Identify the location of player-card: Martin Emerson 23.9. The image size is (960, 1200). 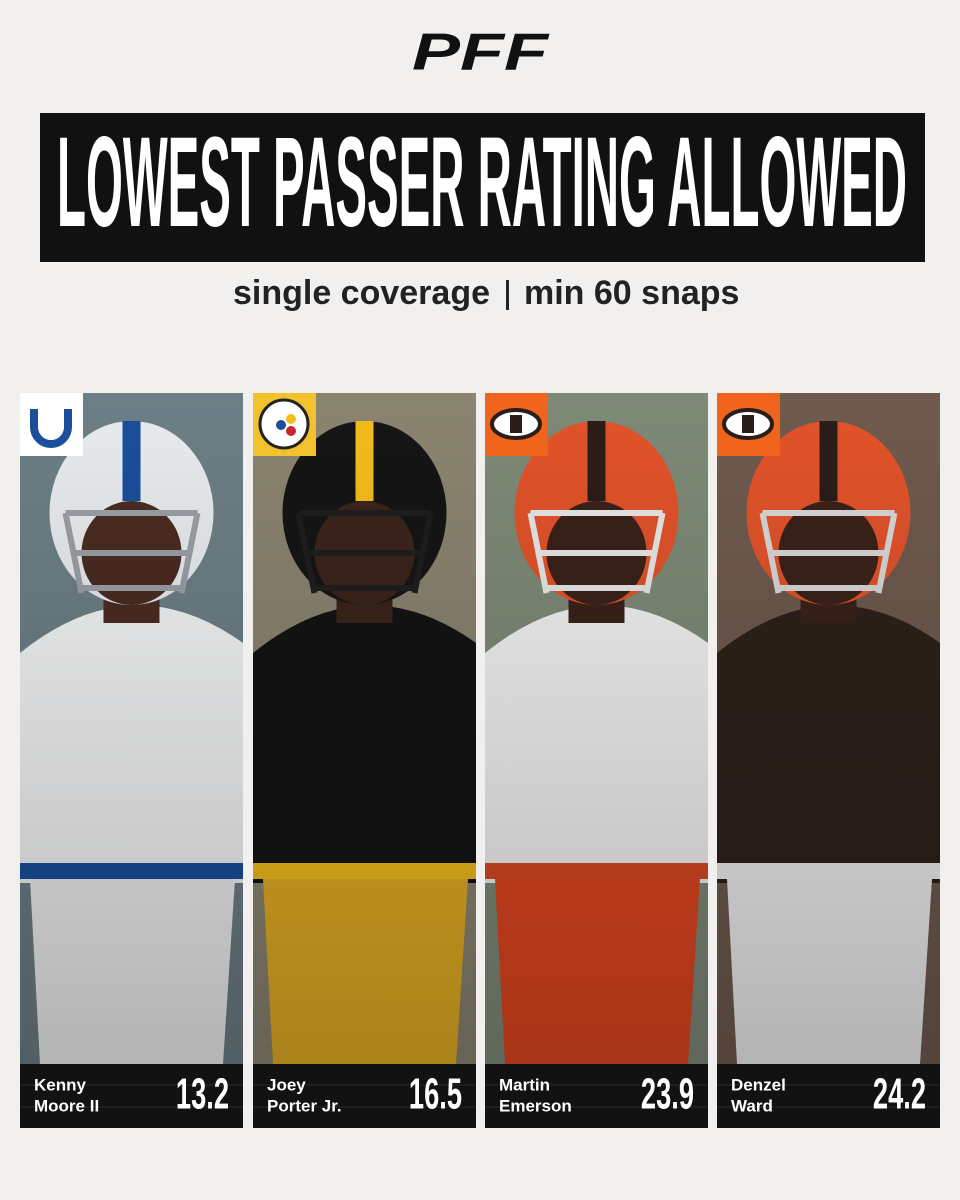
(596, 760).